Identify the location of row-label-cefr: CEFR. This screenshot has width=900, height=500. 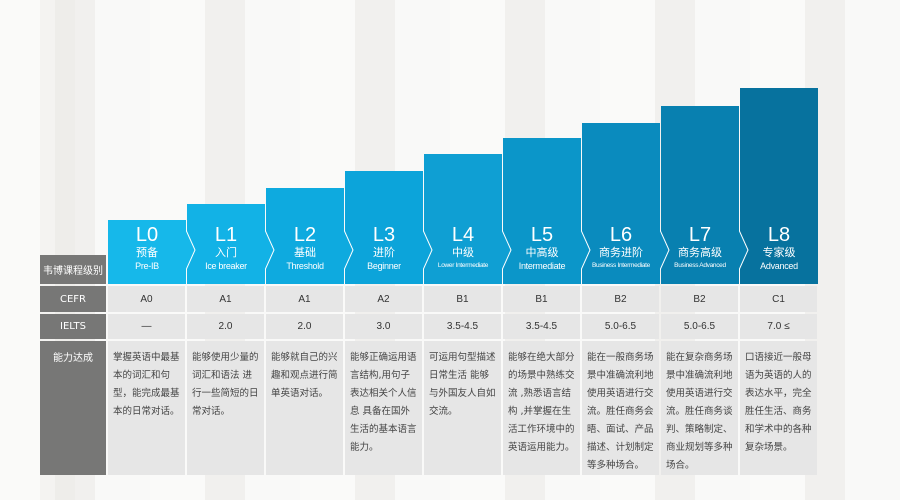
(73, 299).